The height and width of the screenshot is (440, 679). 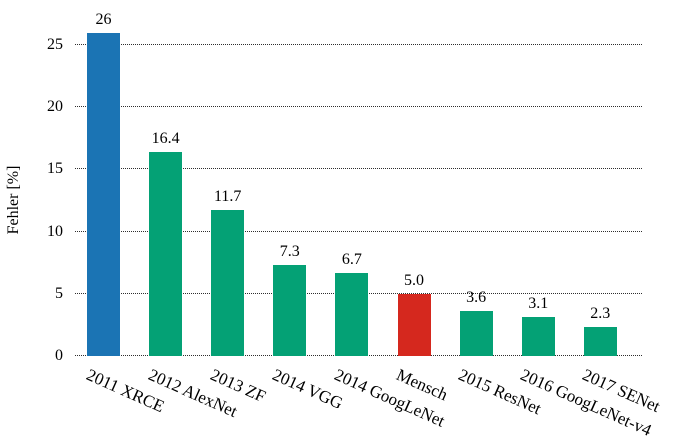 What do you see at coordinates (59, 355) in the screenshot?
I see `y-tick-label-0: 0` at bounding box center [59, 355].